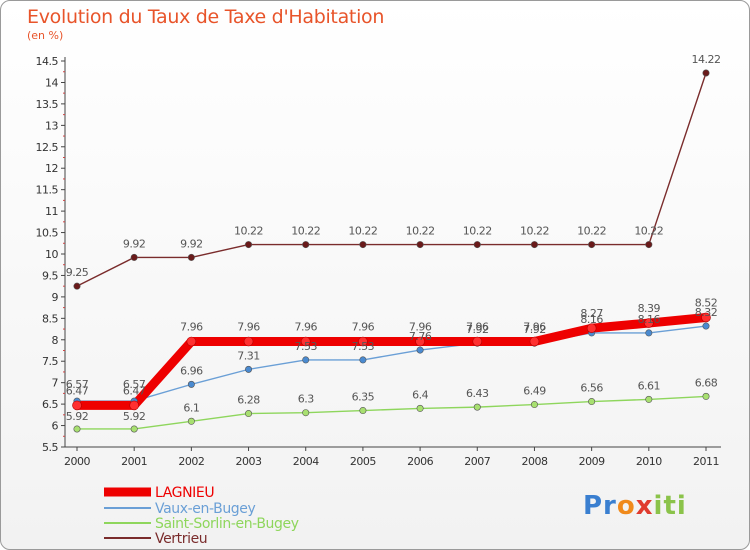 The height and width of the screenshot is (550, 750). Describe the element at coordinates (534, 391) in the screenshot. I see `data-label-2: 6.49` at that location.